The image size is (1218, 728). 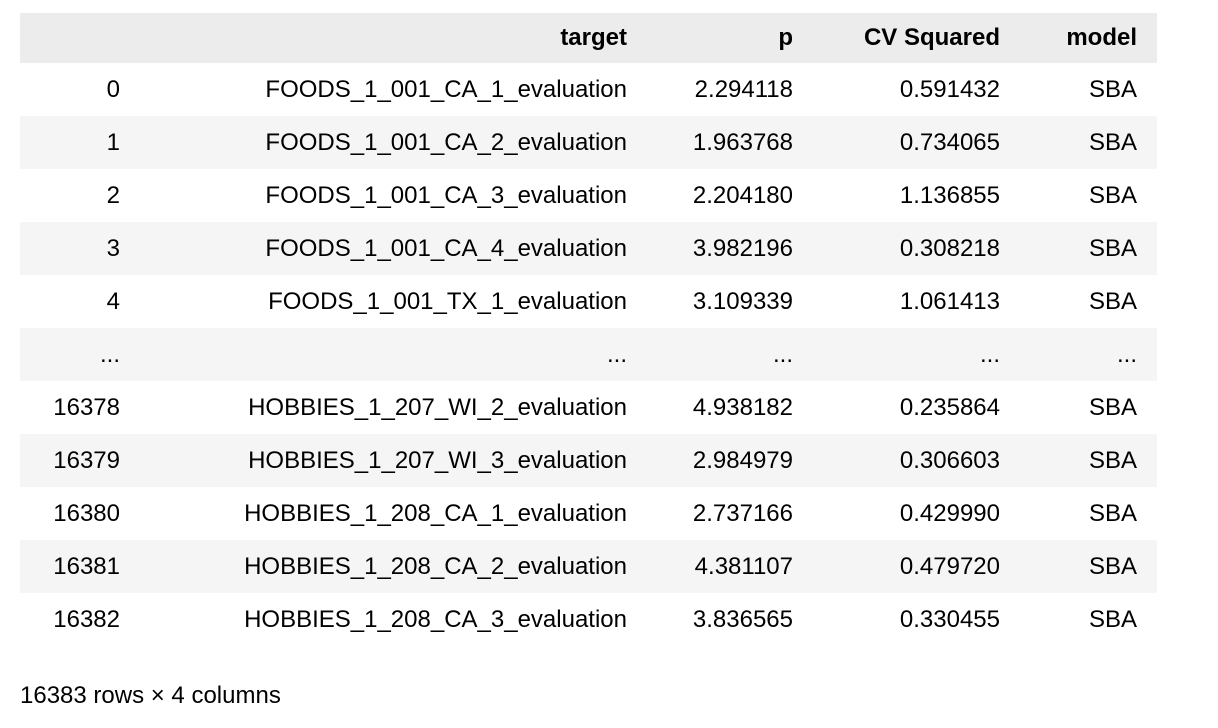 I want to click on cell-cv-squared: 1.061413, so click(x=949, y=301).